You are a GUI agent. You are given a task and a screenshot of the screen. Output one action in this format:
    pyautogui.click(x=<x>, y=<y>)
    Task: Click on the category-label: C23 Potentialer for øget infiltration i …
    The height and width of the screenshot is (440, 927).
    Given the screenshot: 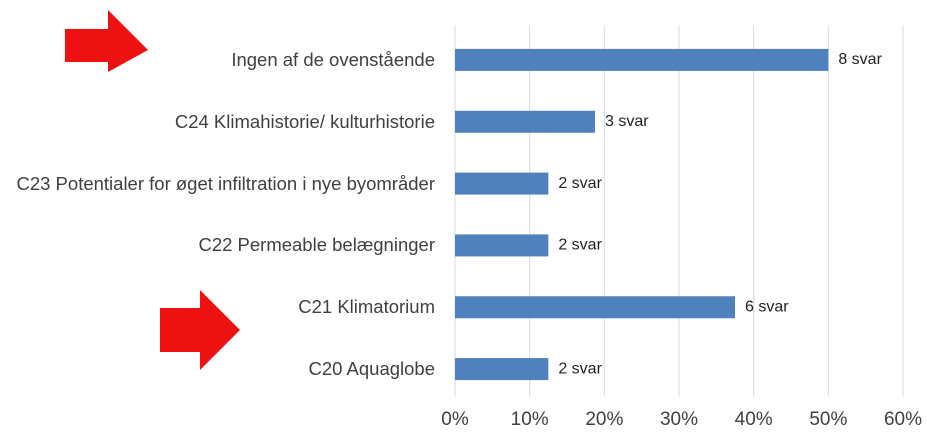 What is the action you would take?
    pyautogui.click(x=225, y=183)
    